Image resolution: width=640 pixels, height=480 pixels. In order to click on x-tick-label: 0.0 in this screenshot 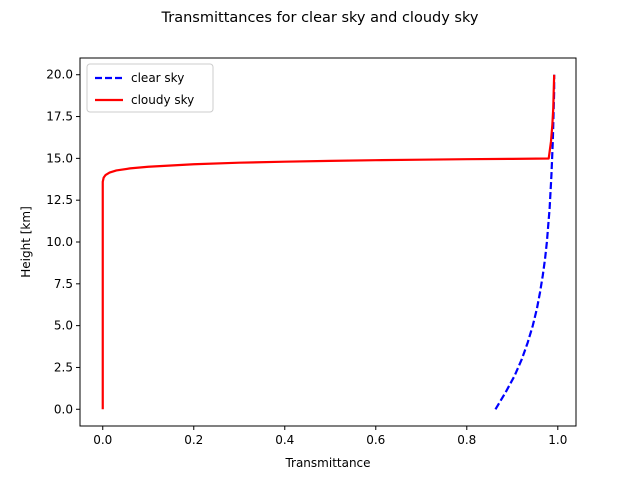, I will do `click(102, 440)`.